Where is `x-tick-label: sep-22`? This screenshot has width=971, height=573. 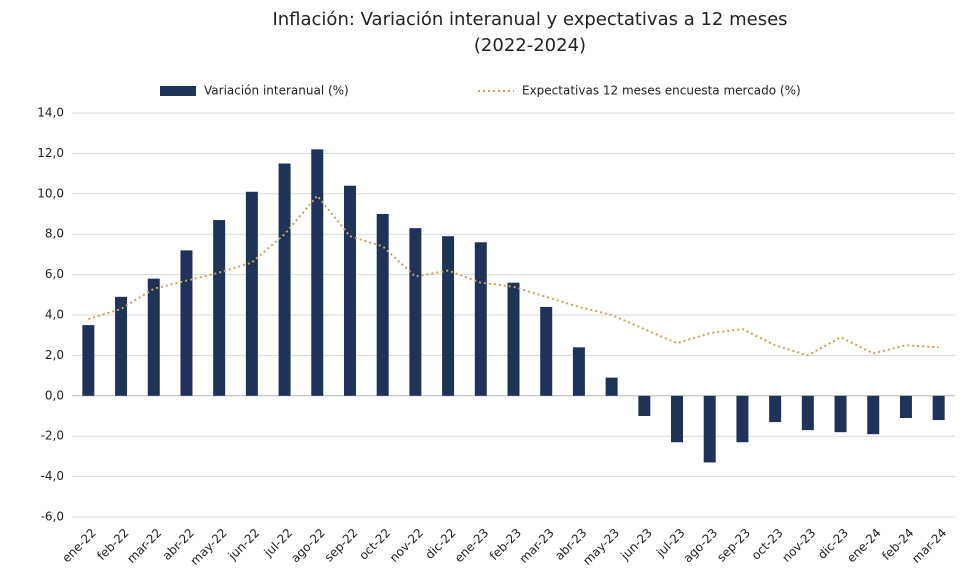
x-tick-label: sep-22 is located at coordinates (341, 545).